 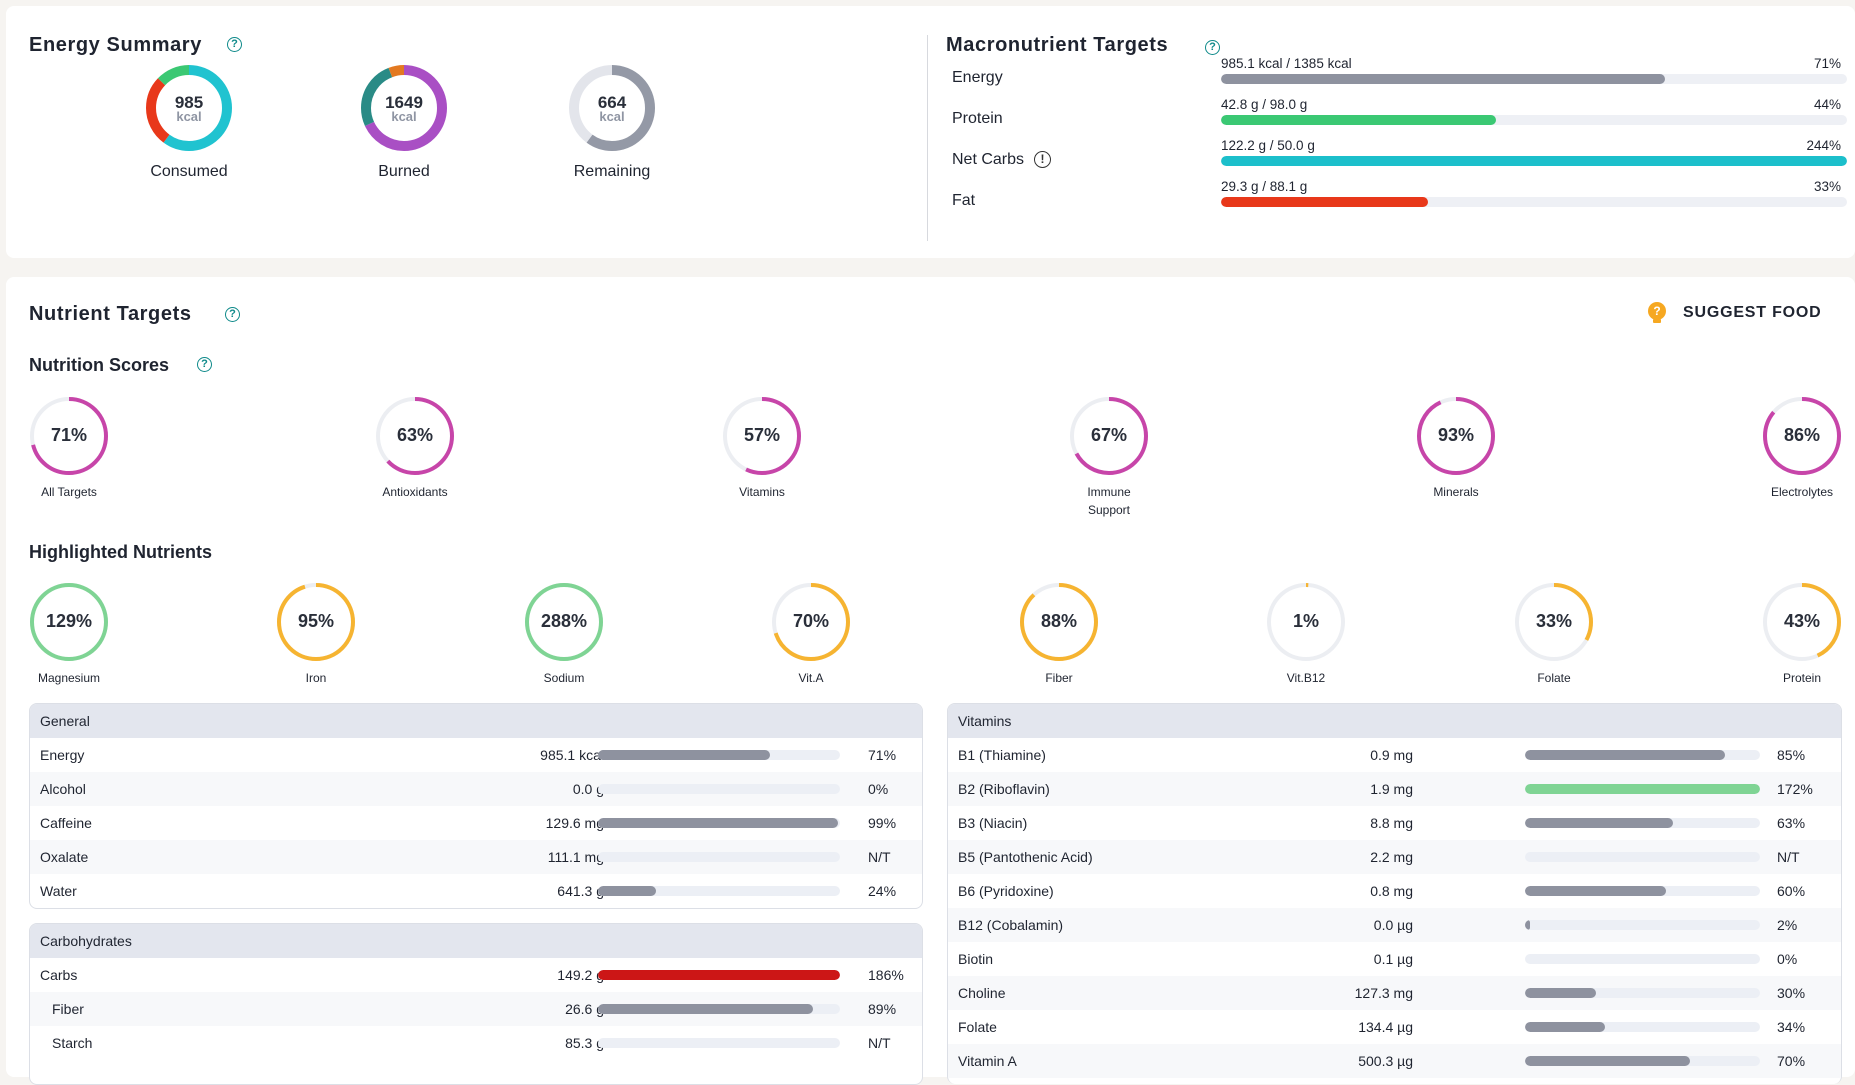 I want to click on score-label: Minerals, so click(x=1456, y=492).